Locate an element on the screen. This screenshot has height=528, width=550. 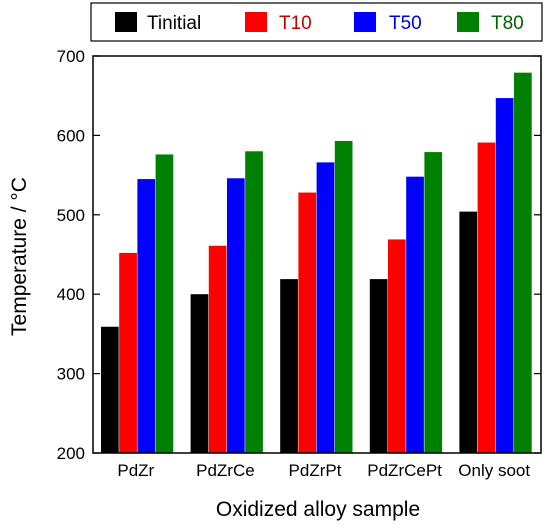
bar-t50-pdzrpt is located at coordinates (325, 307).